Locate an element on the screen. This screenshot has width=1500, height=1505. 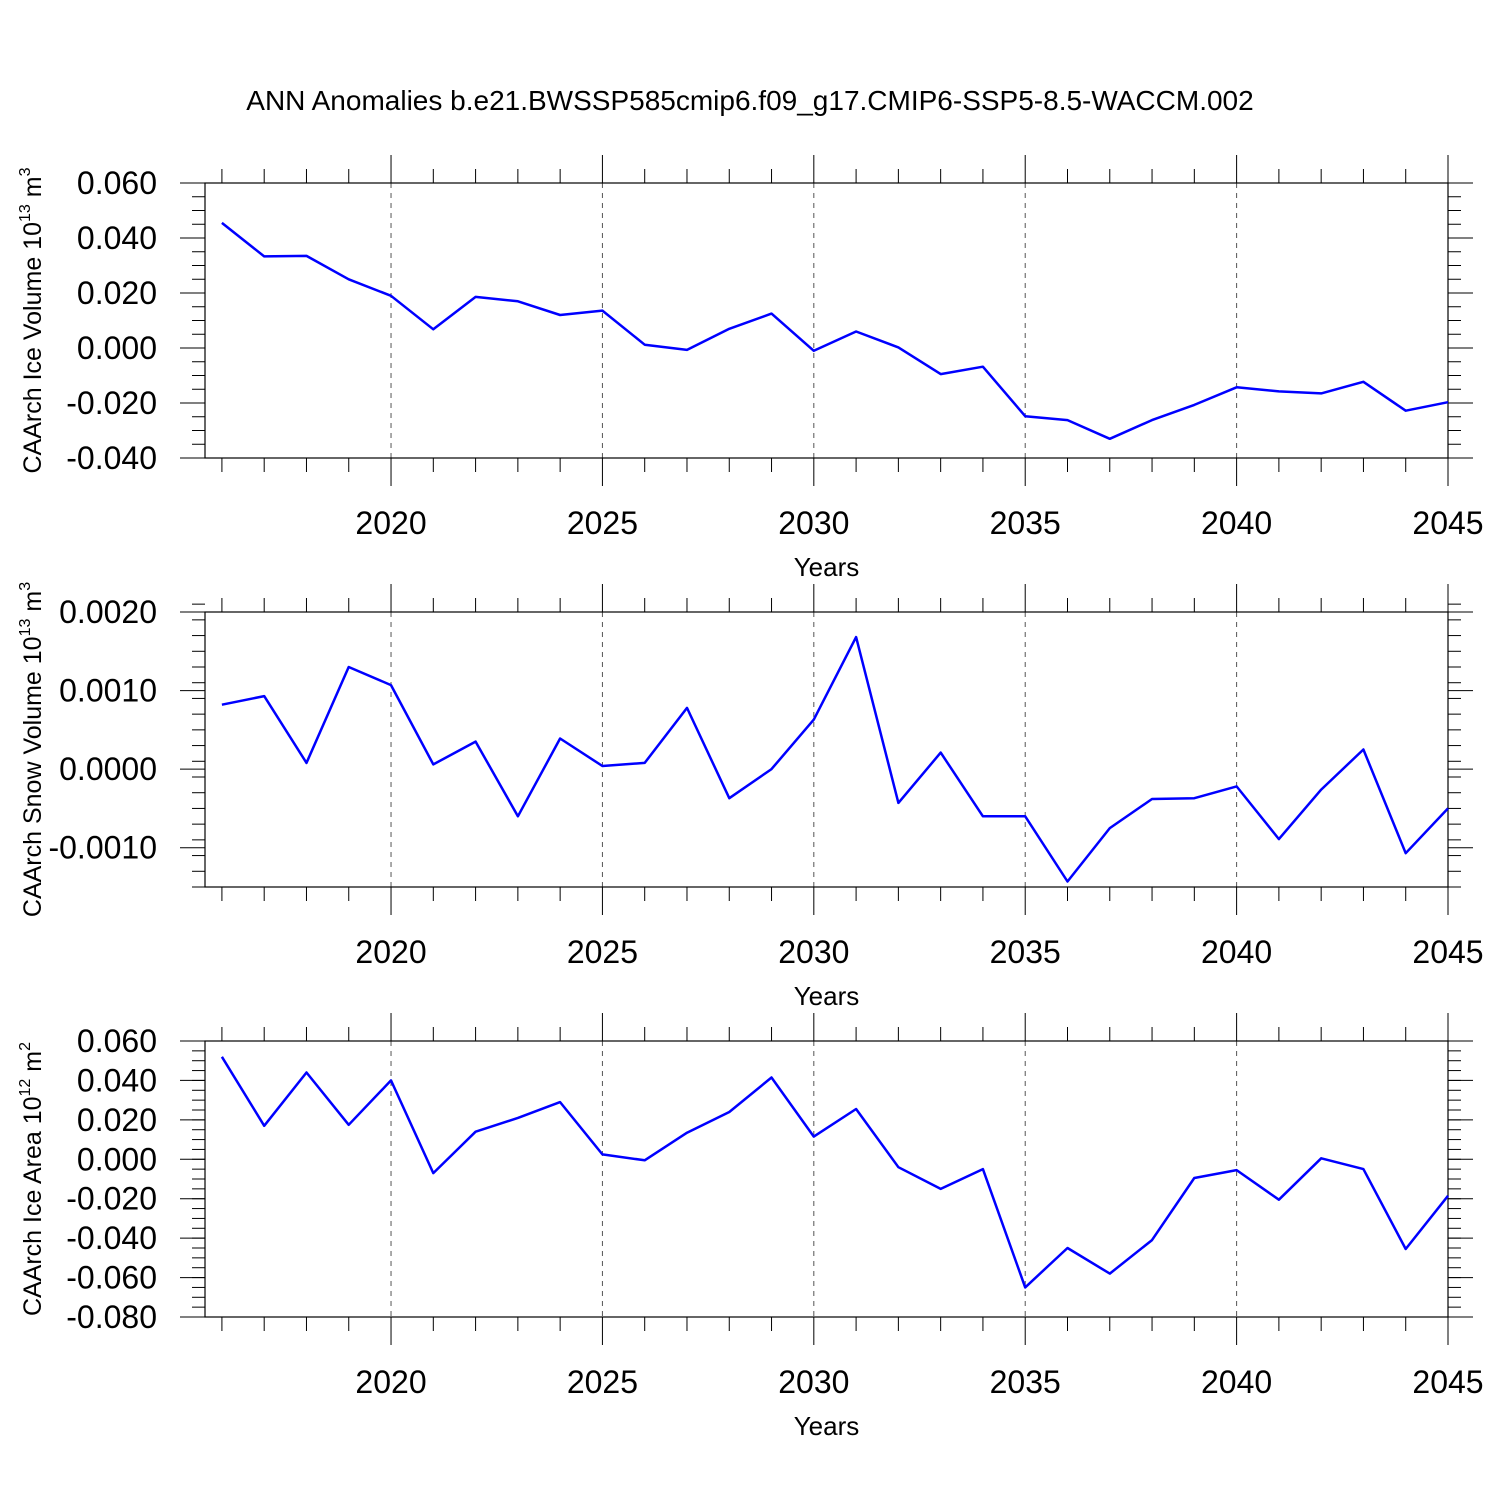
y-axis-label-superscript: 12 is located at coordinates (25, 1088).